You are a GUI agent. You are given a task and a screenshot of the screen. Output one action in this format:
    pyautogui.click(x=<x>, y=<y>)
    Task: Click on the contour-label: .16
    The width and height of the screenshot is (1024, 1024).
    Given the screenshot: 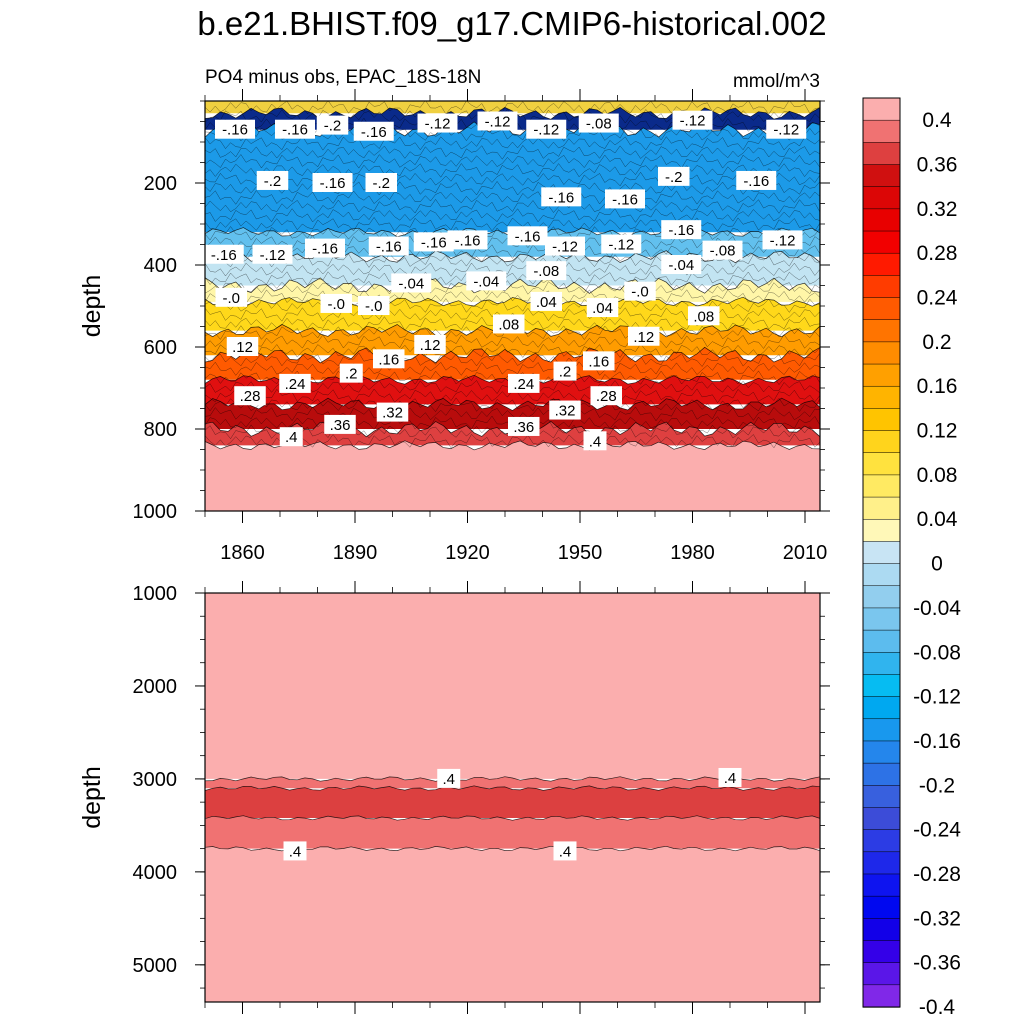 What is the action you would take?
    pyautogui.click(x=599, y=361)
    